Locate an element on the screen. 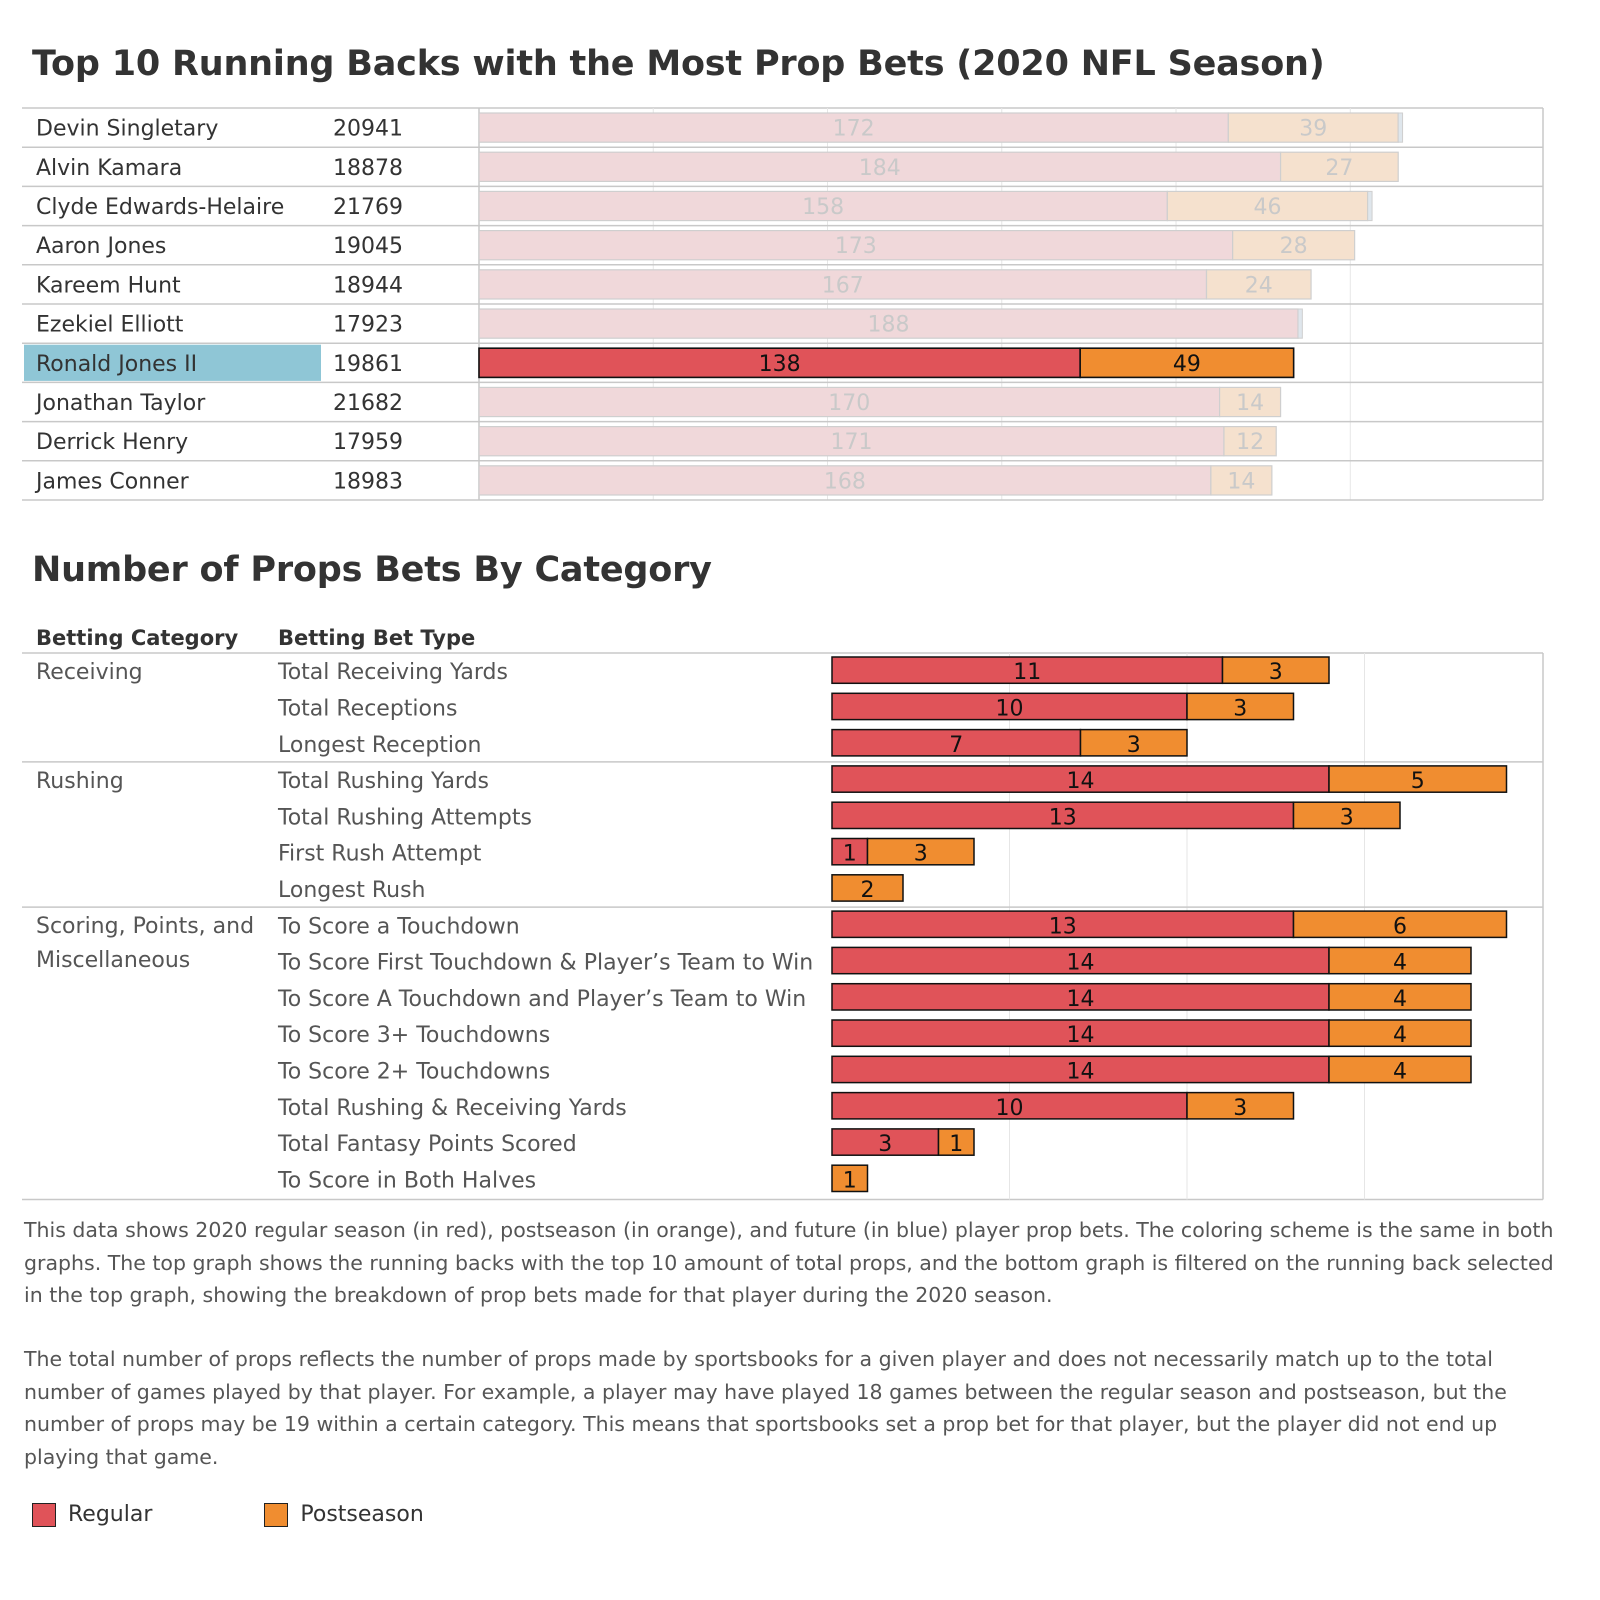 The width and height of the screenshot is (1600, 1600). legend-item-regular: Regular is located at coordinates (92, 1514).